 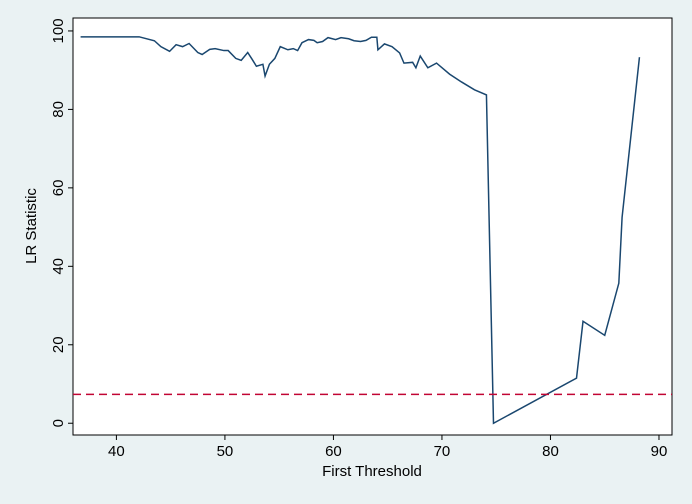 What do you see at coordinates (372, 471) in the screenshot?
I see `x-axis-label: First Threshold` at bounding box center [372, 471].